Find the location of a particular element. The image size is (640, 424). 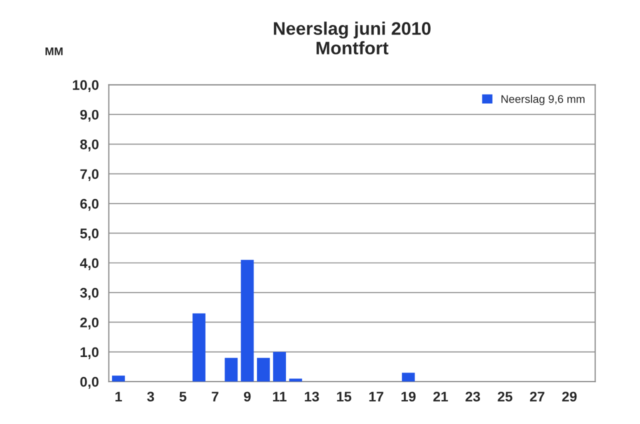

x-tick-label: 7 is located at coordinates (215, 397).